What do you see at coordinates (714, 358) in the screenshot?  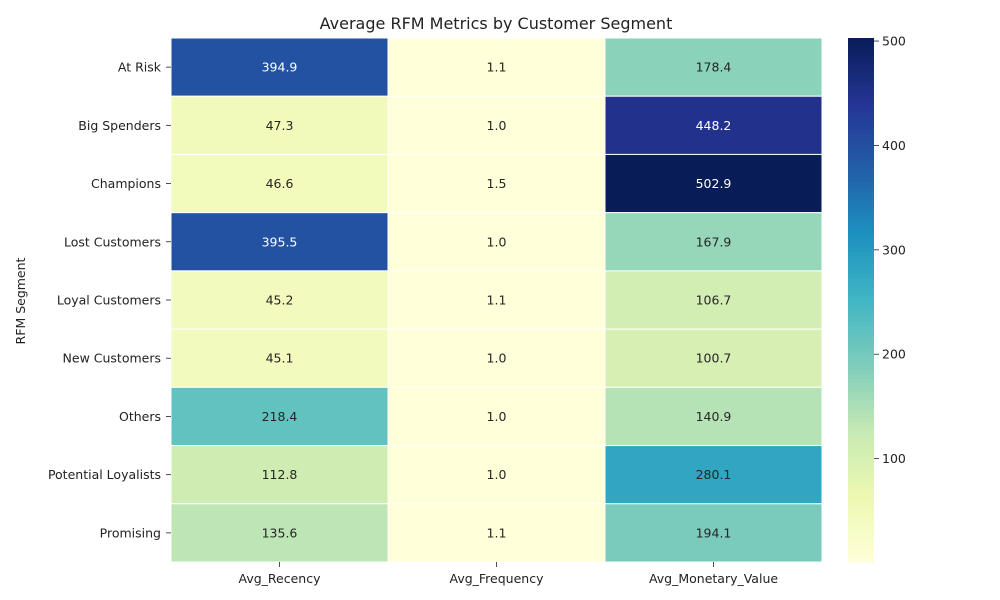 I see `cell-value-label: 100.7` at bounding box center [714, 358].